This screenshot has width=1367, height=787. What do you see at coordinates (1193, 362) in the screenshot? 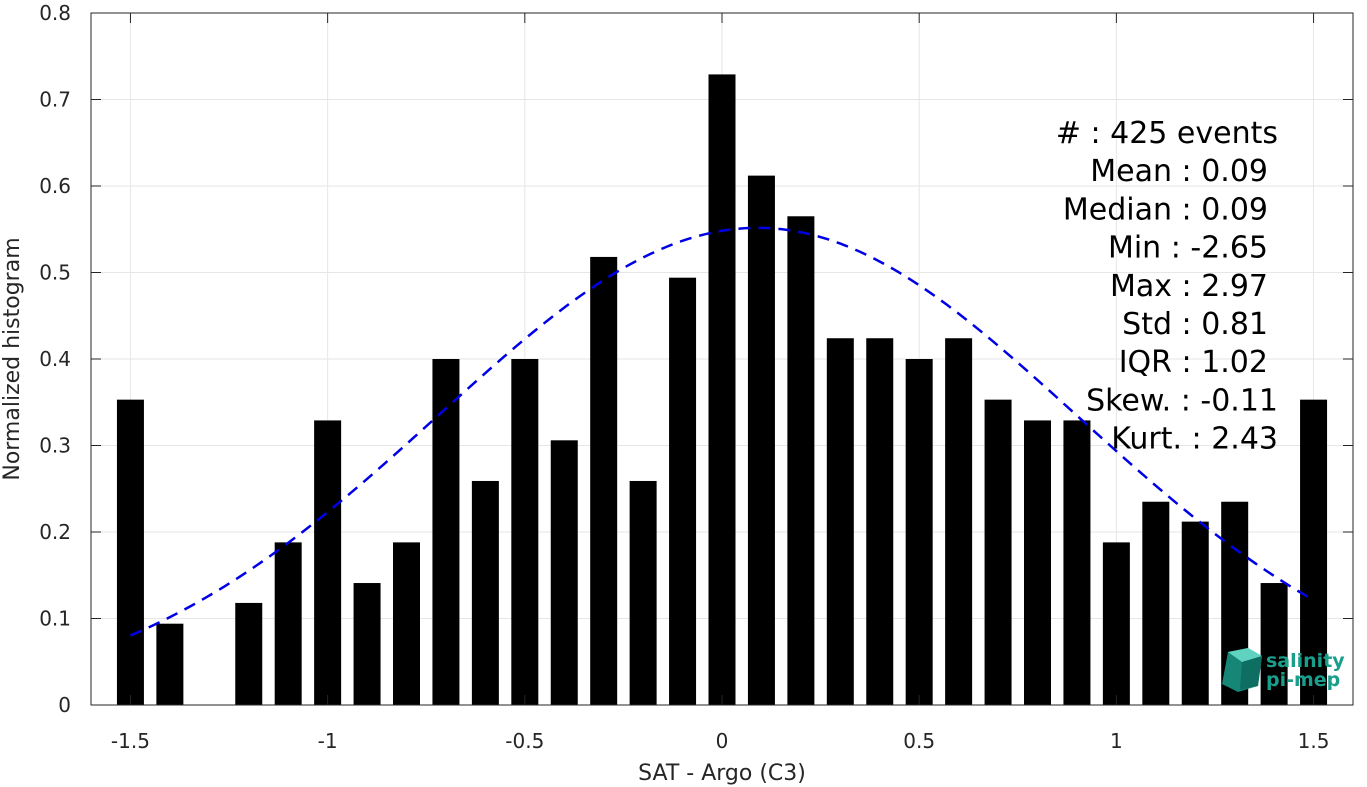
I see `stat-line: IQR : 1.02` at bounding box center [1193, 362].